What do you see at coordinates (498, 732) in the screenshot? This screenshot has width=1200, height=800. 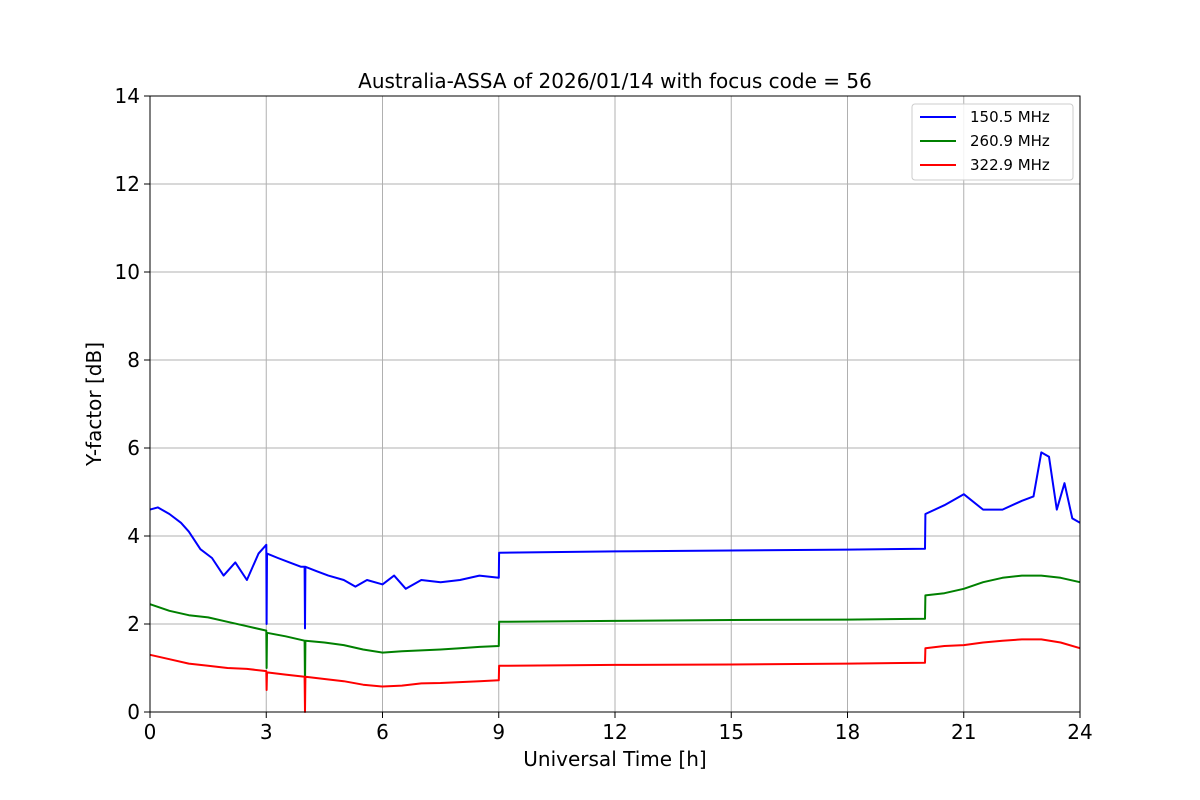 I see `x-tick-label: 9` at bounding box center [498, 732].